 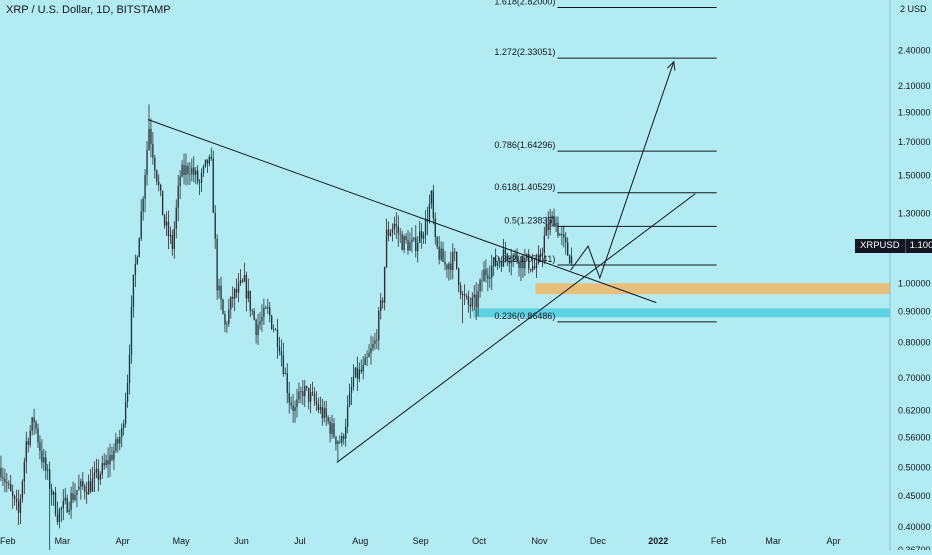 I want to click on time-tick-label: May, so click(x=182, y=541).